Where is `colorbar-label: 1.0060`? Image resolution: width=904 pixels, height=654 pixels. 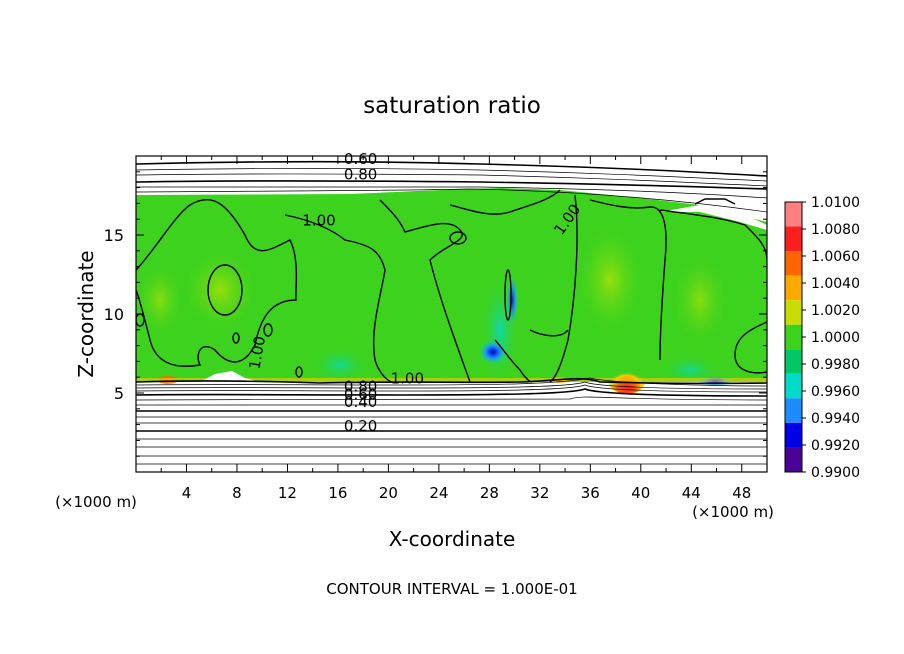 colorbar-label: 1.0060 is located at coordinates (835, 257).